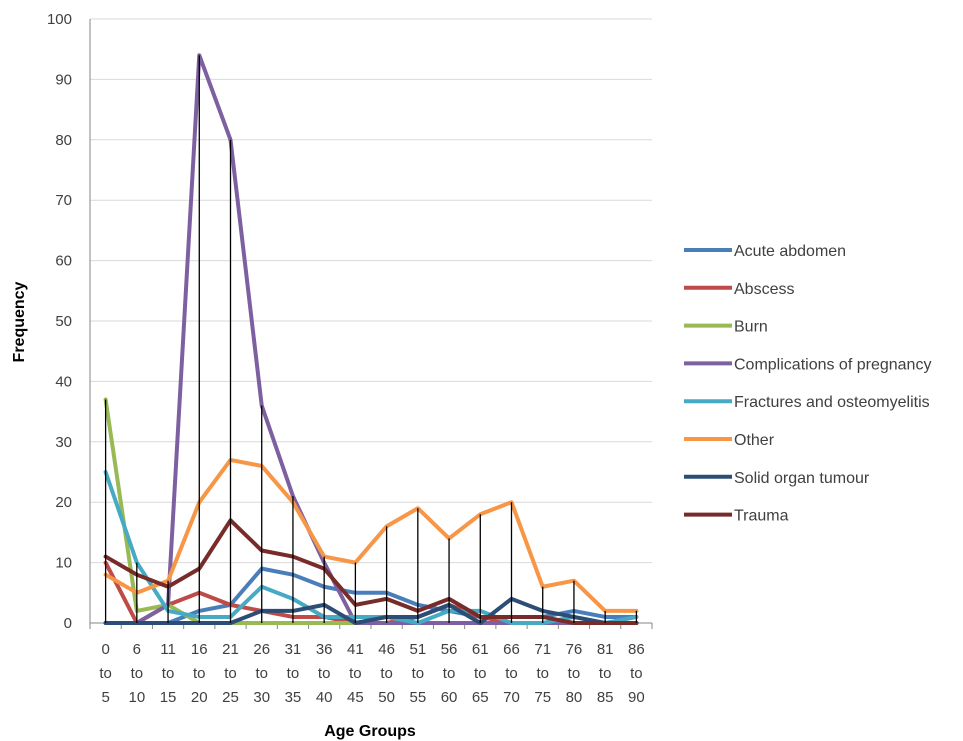 The width and height of the screenshot is (963, 741). I want to click on x-tick-label: 0 to 5, so click(105, 673).